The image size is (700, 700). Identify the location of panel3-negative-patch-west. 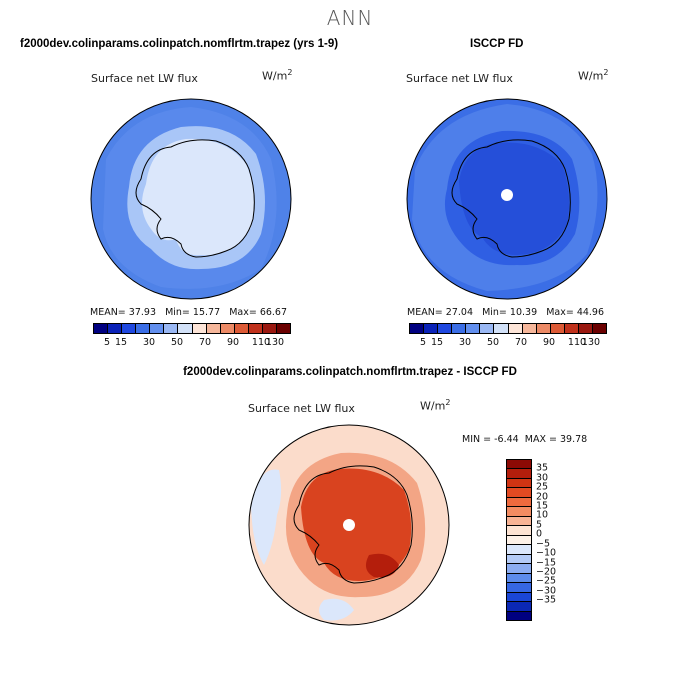
(266, 517).